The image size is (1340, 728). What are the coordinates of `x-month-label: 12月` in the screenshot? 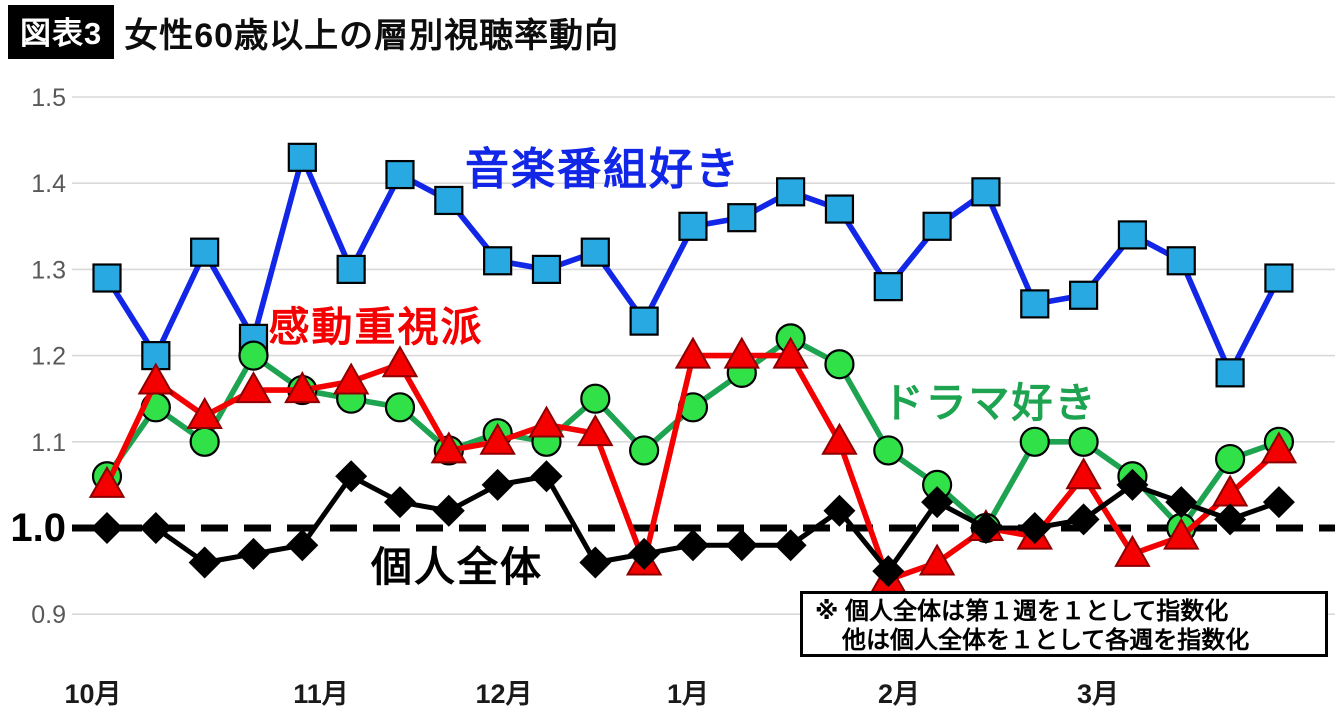 It's located at (503, 694).